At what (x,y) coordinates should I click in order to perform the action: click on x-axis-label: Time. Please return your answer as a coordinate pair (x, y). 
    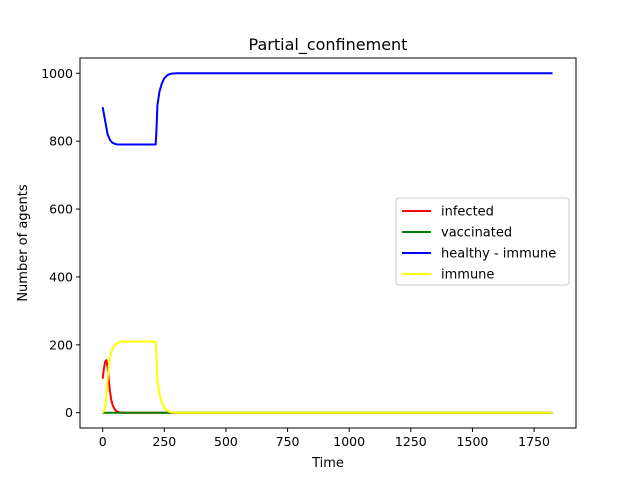
    Looking at the image, I should click on (327, 463).